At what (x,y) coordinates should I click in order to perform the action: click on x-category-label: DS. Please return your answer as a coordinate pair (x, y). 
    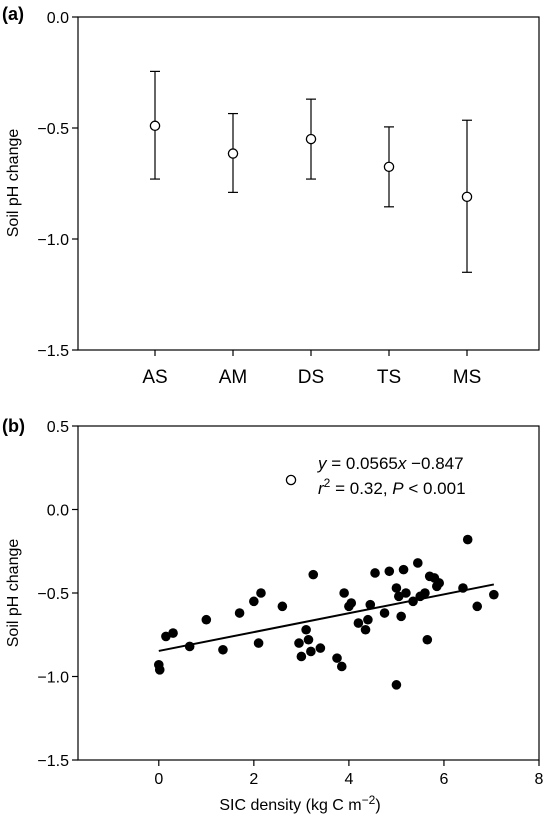
    Looking at the image, I should click on (311, 377).